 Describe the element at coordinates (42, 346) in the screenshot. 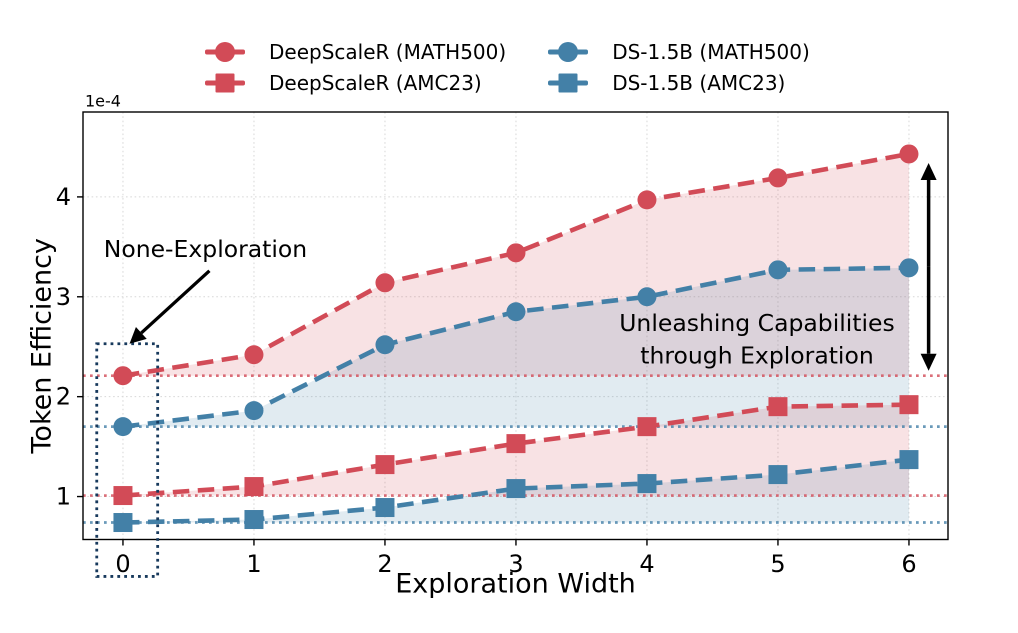

I see `y-axis-label: Token Efficiency` at that location.